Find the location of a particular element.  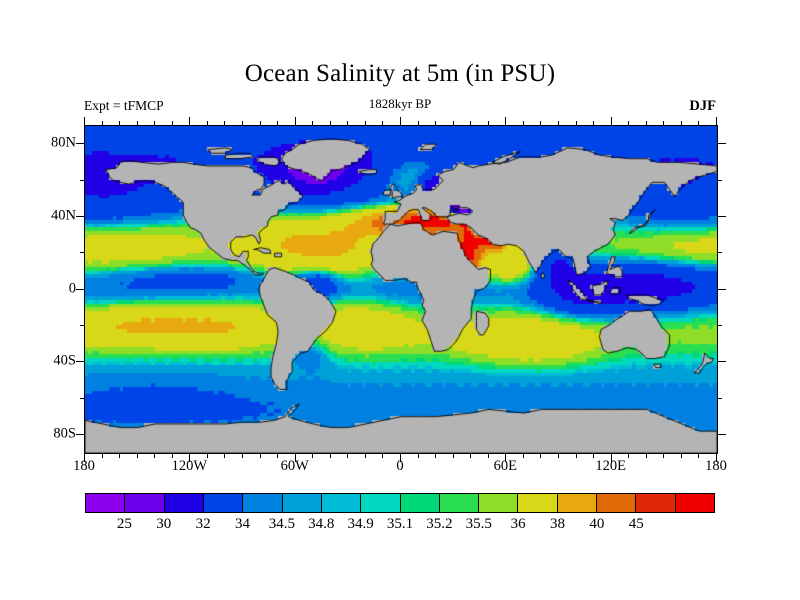

y-axis-label: 40S is located at coordinates (64, 360).